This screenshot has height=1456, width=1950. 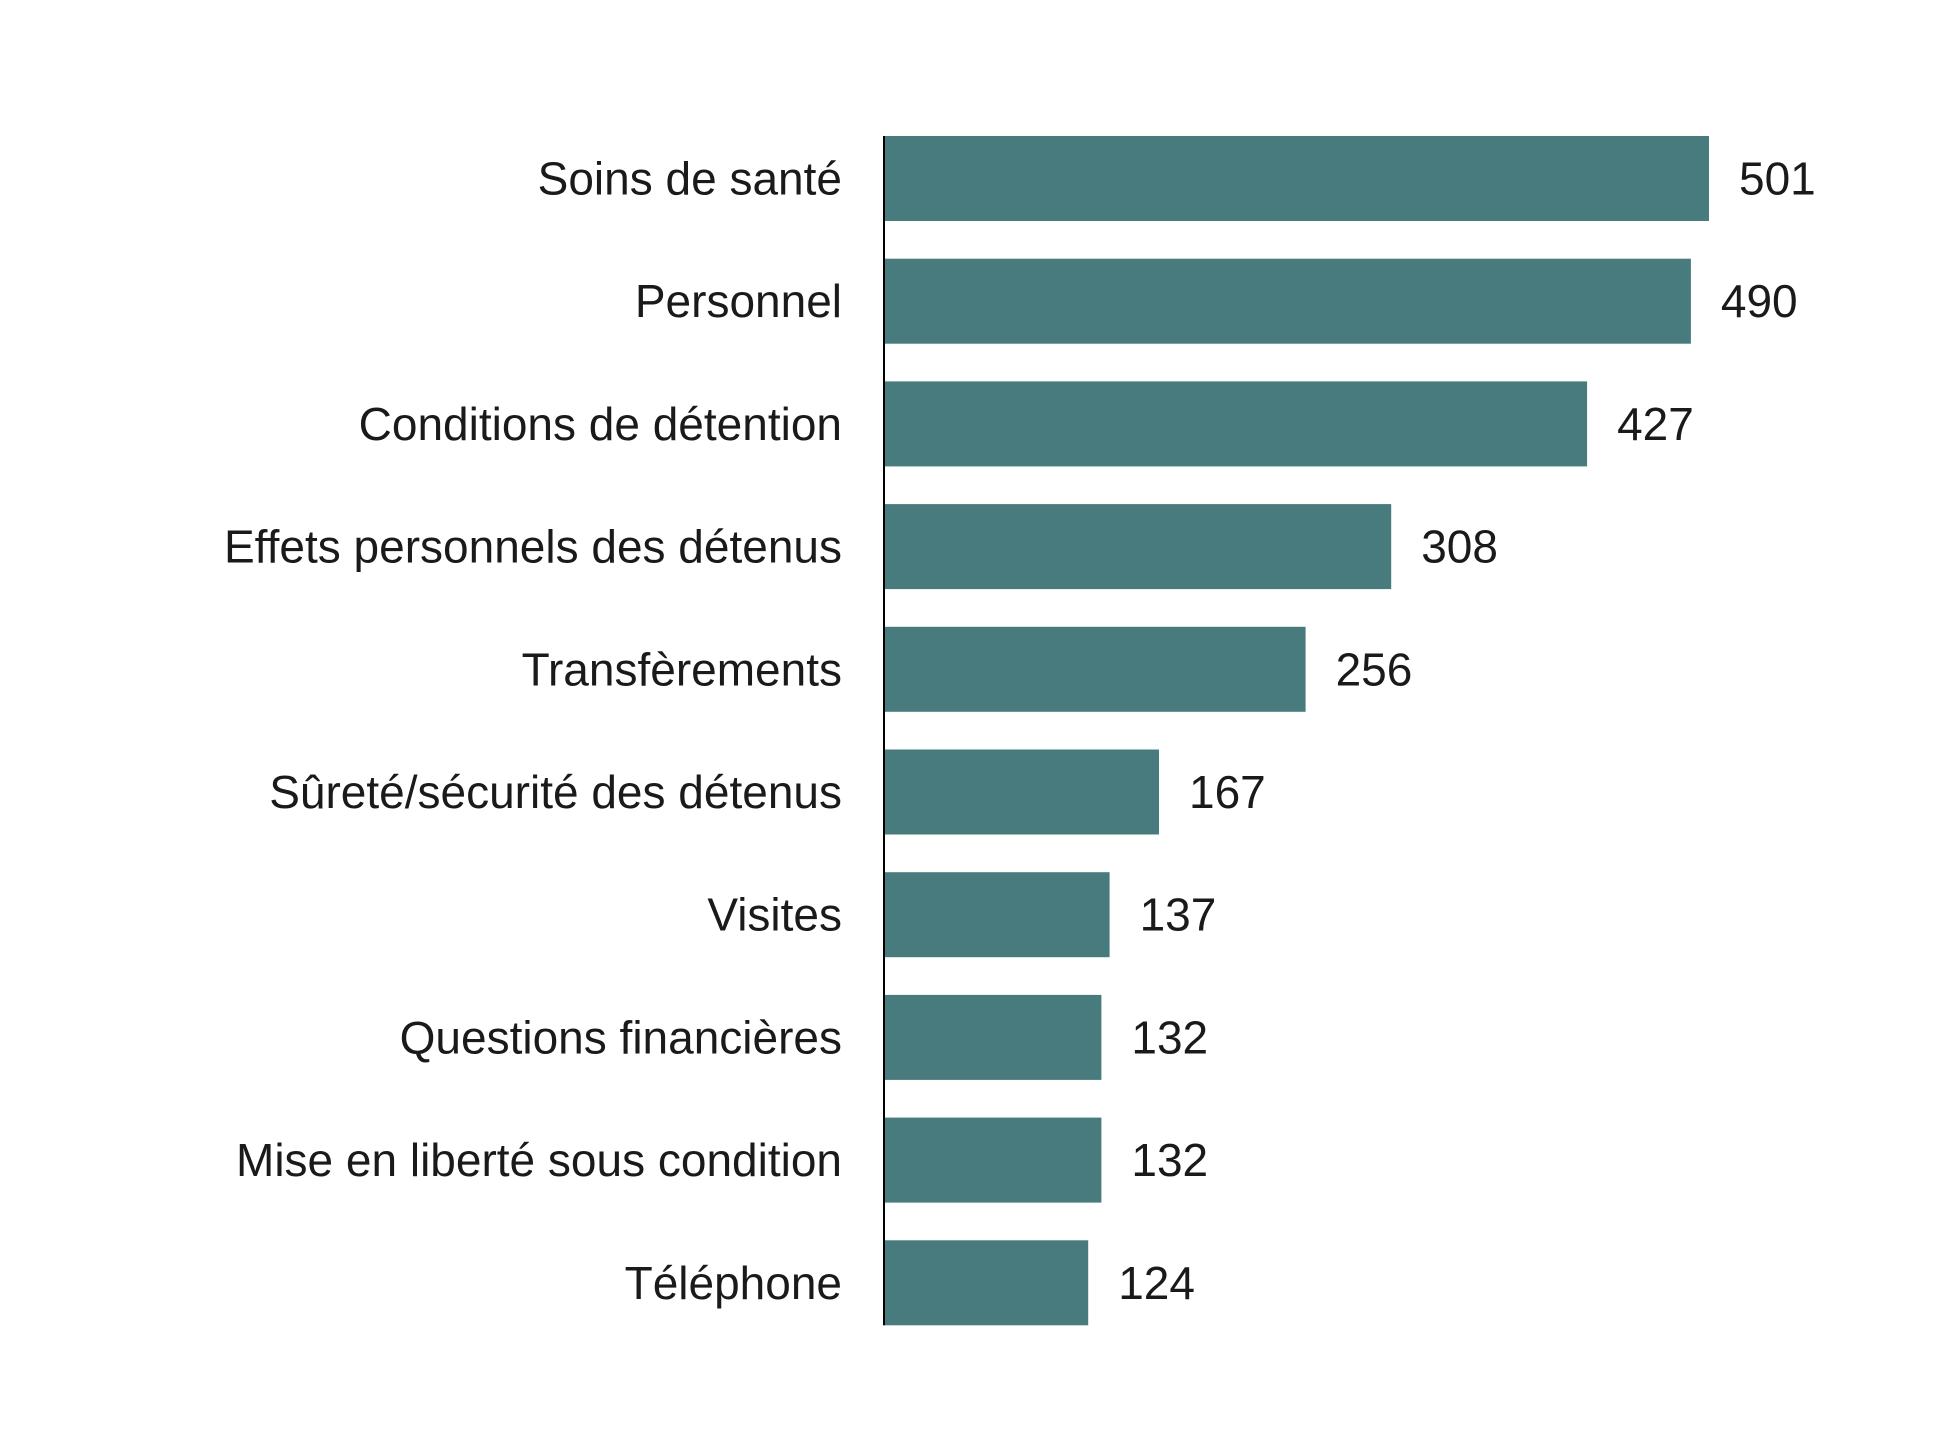 What do you see at coordinates (682, 669) in the screenshot?
I see `category-label: Transfèrements` at bounding box center [682, 669].